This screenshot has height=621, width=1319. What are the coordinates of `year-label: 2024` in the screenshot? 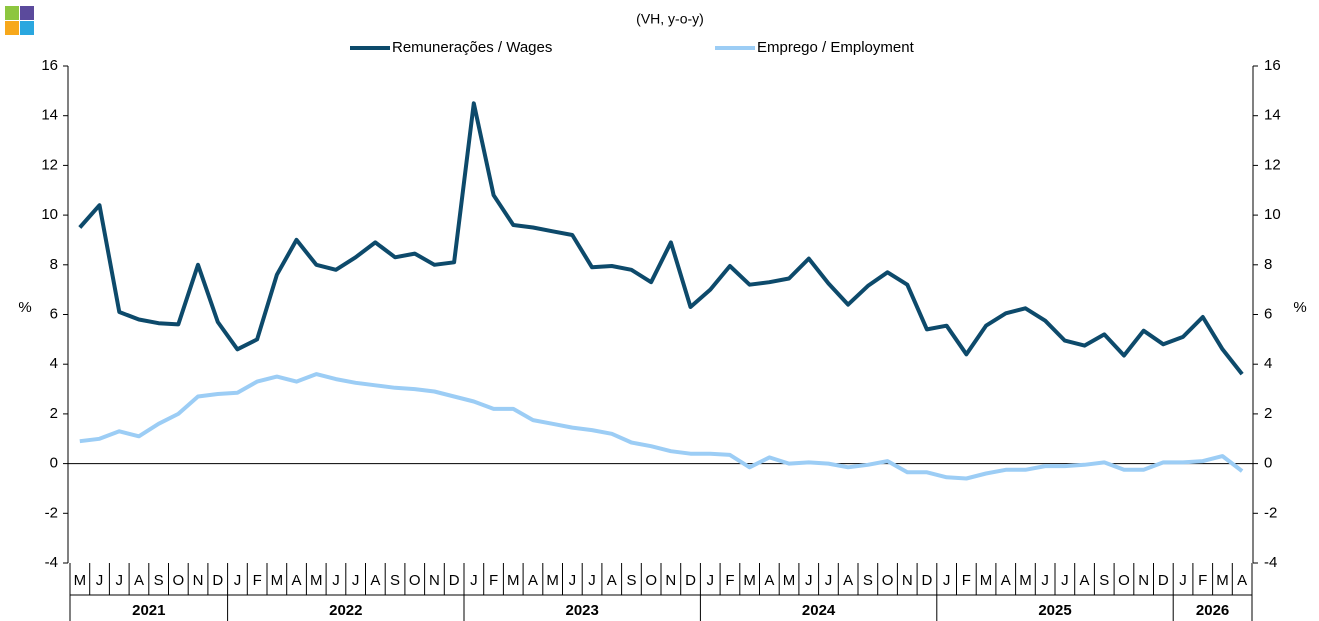 It's located at (819, 610).